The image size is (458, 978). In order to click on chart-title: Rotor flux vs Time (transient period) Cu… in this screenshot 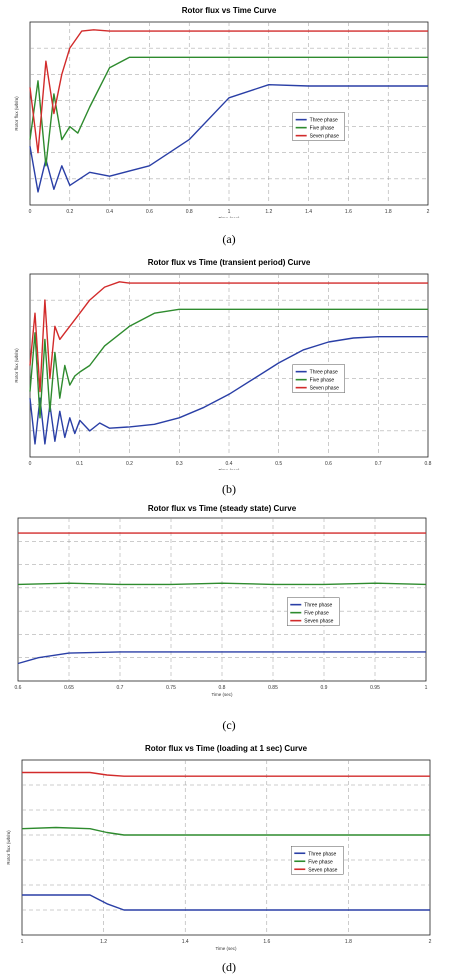, I will do `click(229, 262)`.